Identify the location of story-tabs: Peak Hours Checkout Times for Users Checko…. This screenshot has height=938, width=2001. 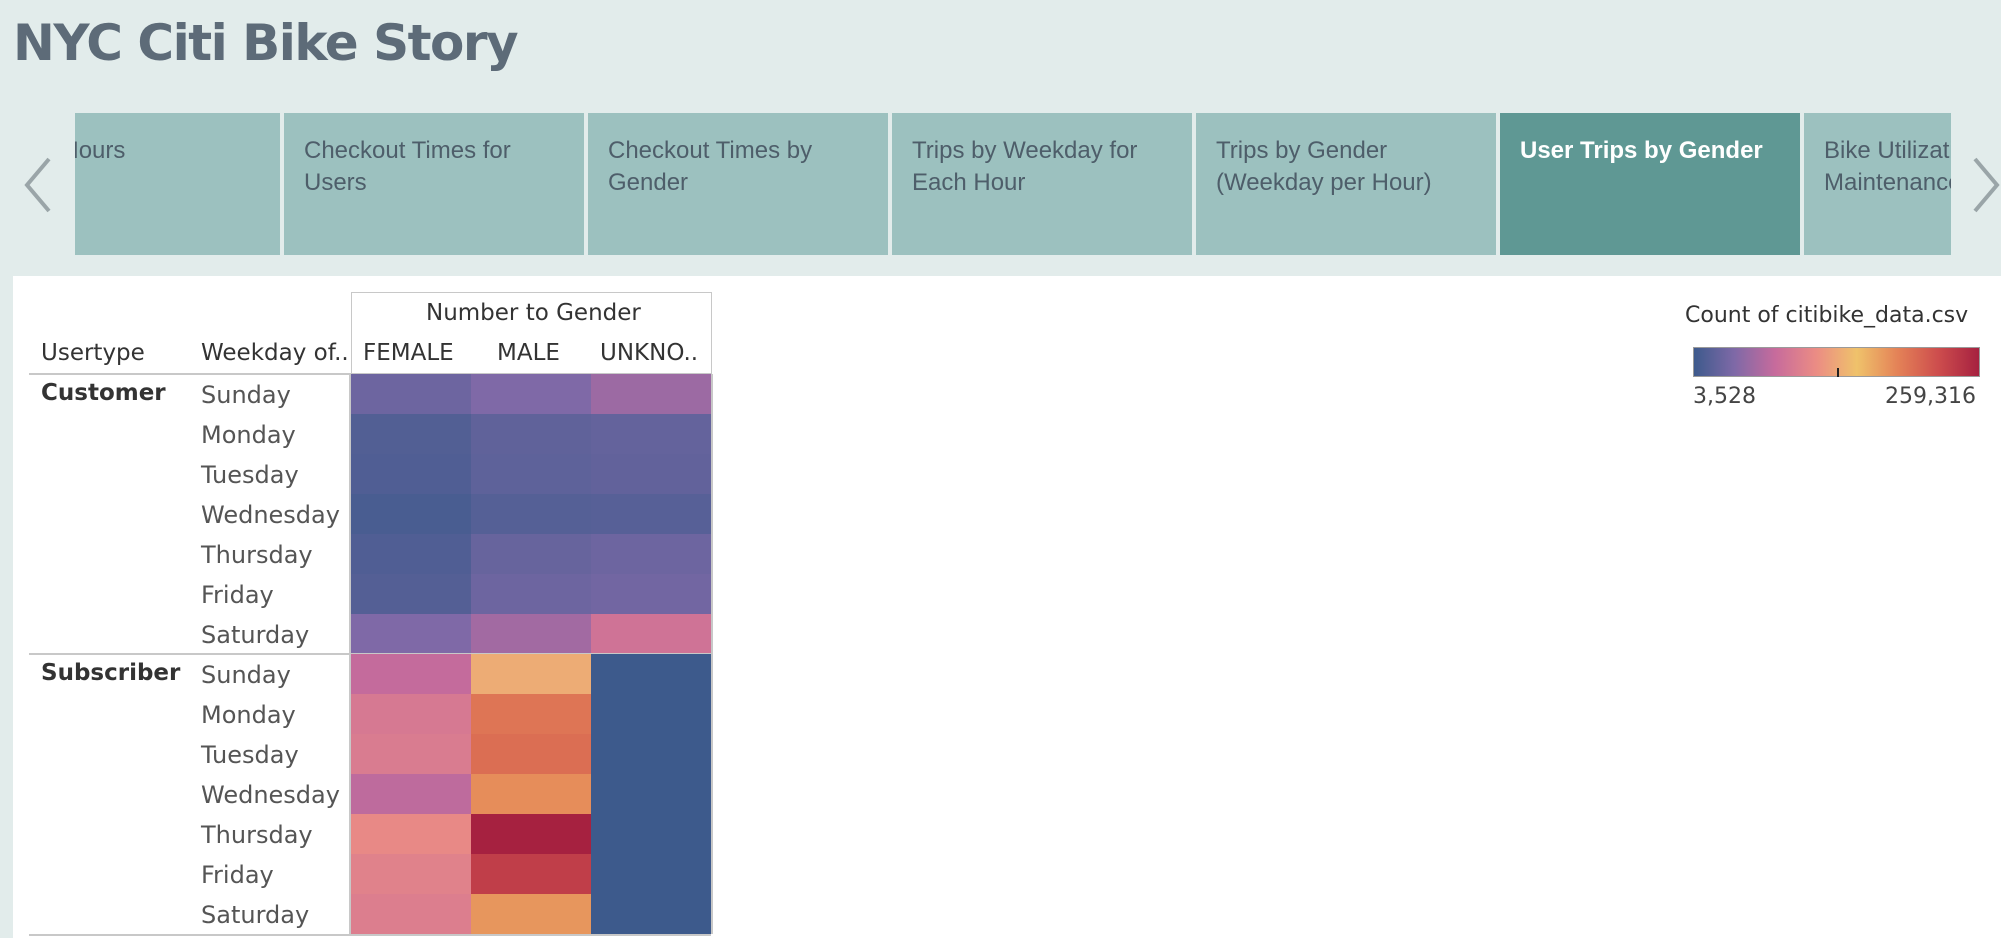
(1013, 184).